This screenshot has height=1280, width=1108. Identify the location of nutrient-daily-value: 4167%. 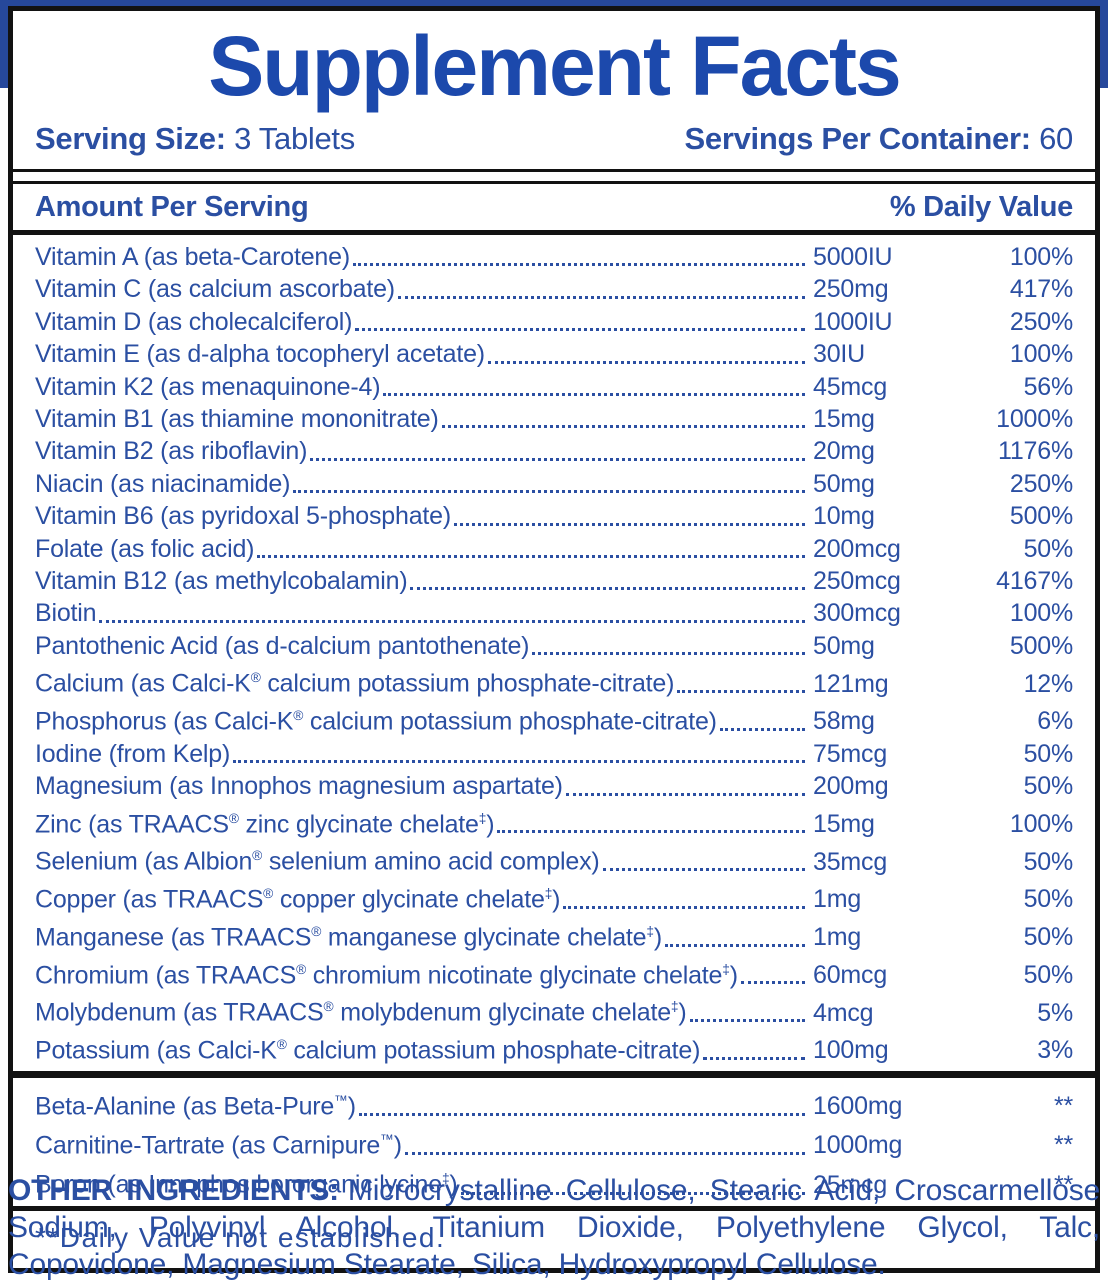
(1034, 581).